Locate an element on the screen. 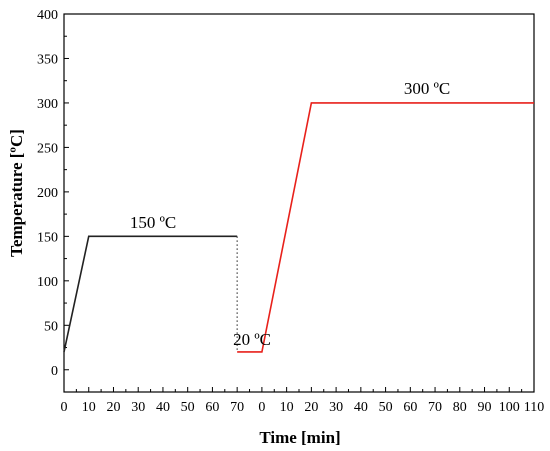 Image resolution: width=550 pixels, height=451 pixels. x-tick-label: 110 is located at coordinates (534, 407).